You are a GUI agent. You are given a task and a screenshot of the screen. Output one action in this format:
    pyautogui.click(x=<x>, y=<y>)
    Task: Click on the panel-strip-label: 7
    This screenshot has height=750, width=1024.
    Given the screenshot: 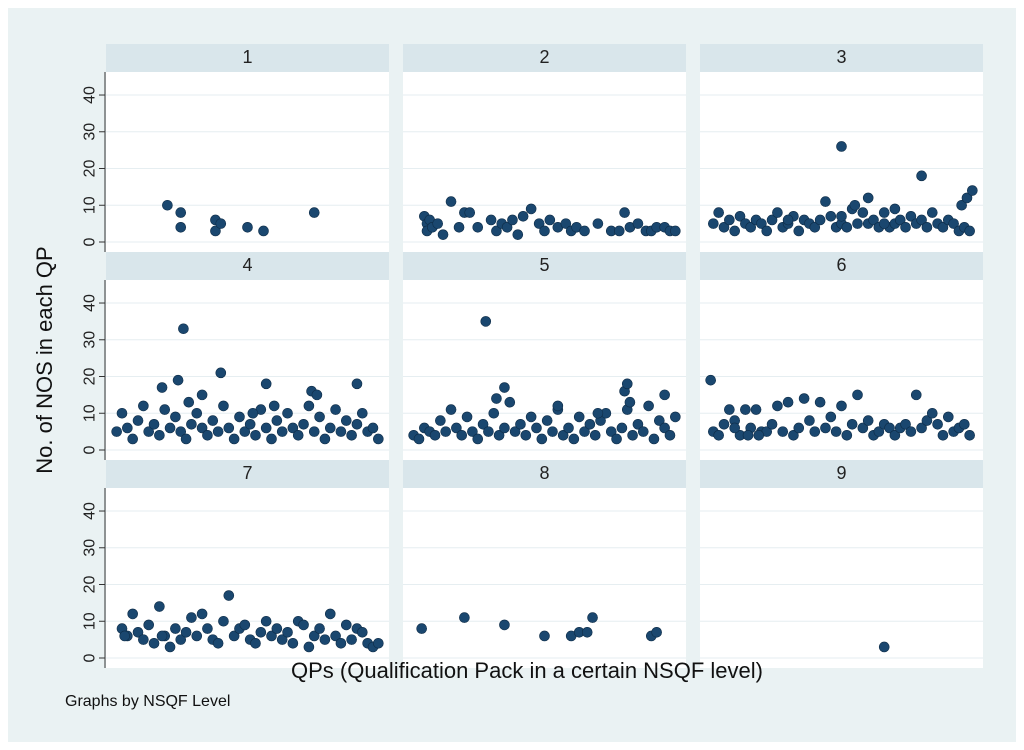 What is the action you would take?
    pyautogui.click(x=247, y=473)
    